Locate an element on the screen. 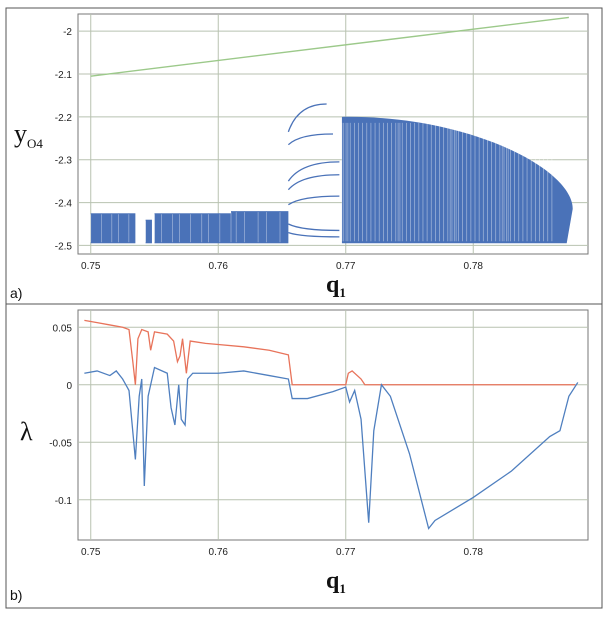  y-tick-label: -2 is located at coordinates (67, 32).